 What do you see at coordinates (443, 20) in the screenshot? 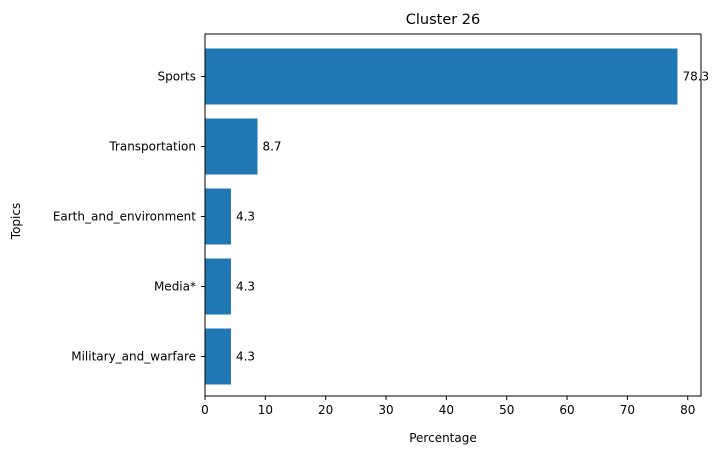
I see `chart-title: Cluster 26` at bounding box center [443, 20].